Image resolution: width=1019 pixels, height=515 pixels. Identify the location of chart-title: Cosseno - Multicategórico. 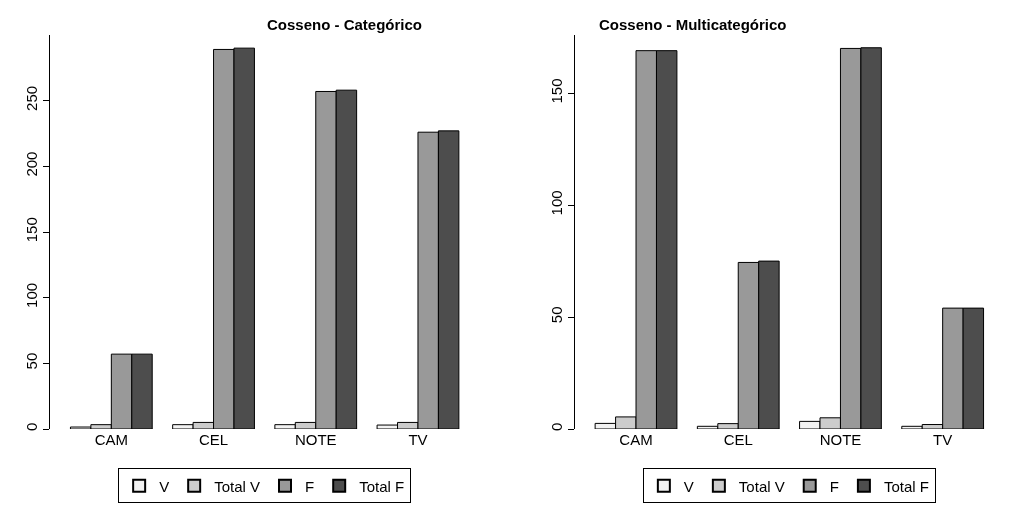
(693, 24).